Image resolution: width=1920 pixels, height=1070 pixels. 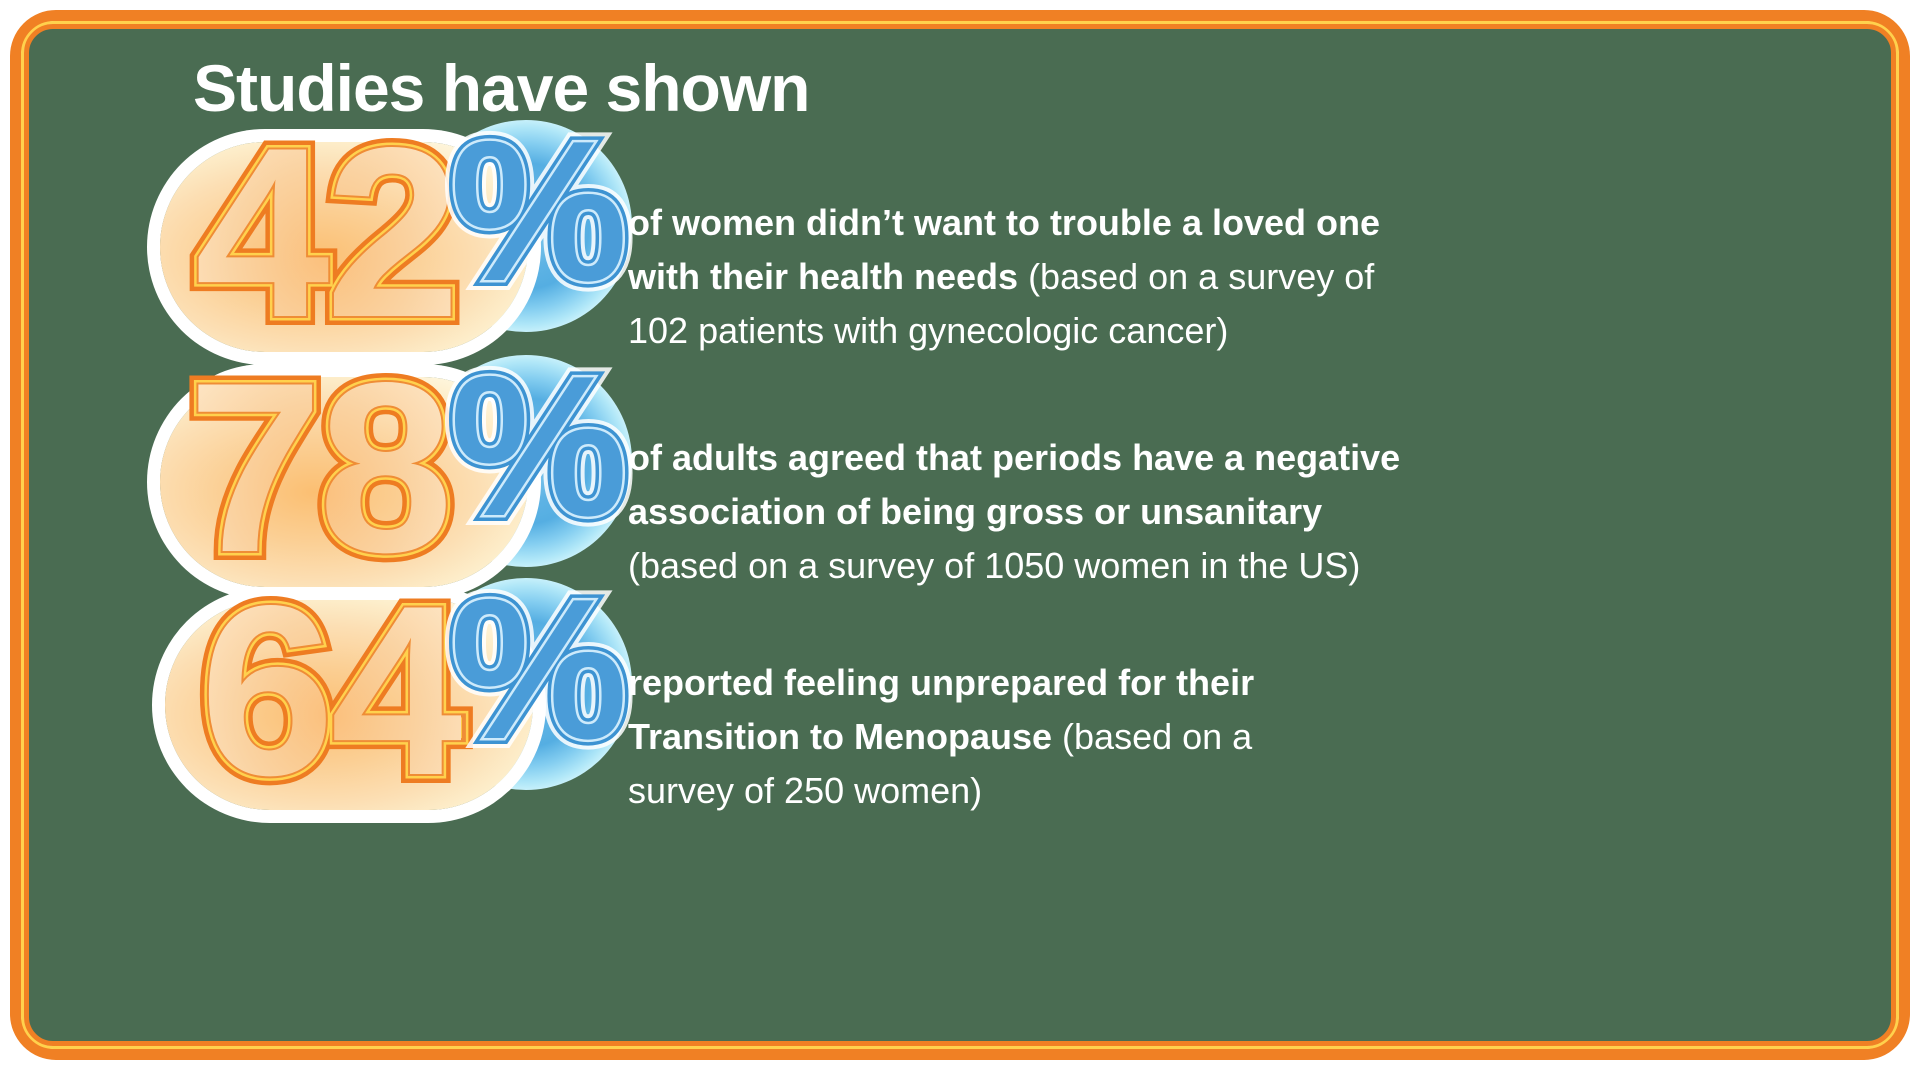 I want to click on stat-value-fill: 64, so click(x=332, y=691).